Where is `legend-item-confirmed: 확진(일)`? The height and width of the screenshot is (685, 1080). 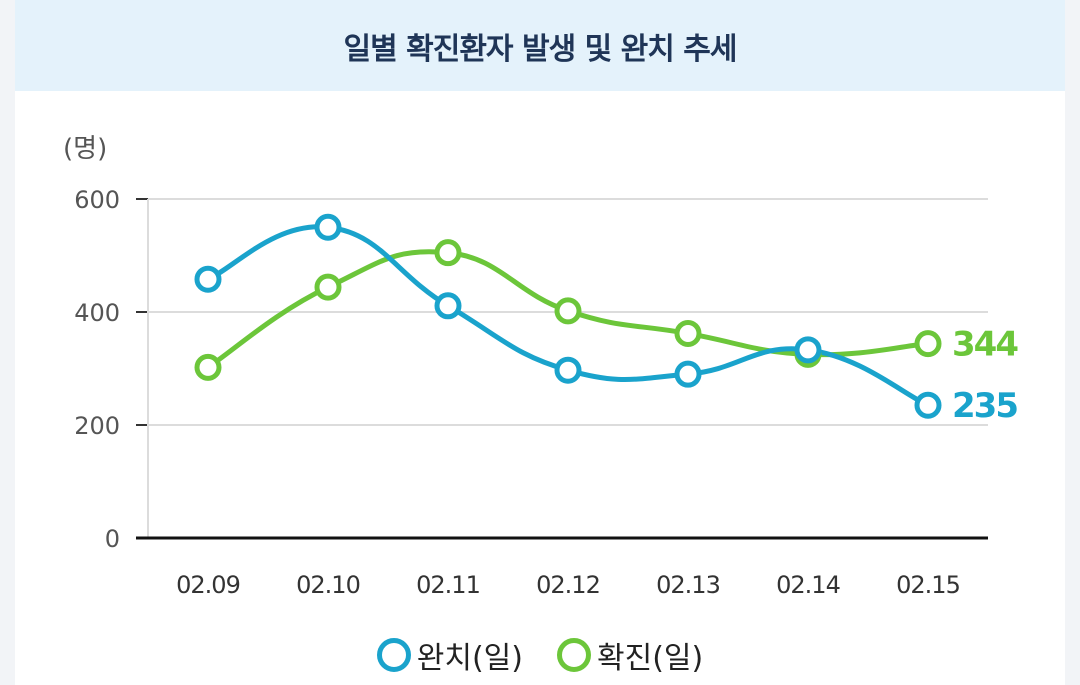
legend-item-confirmed: 확진(일) is located at coordinates (630, 655).